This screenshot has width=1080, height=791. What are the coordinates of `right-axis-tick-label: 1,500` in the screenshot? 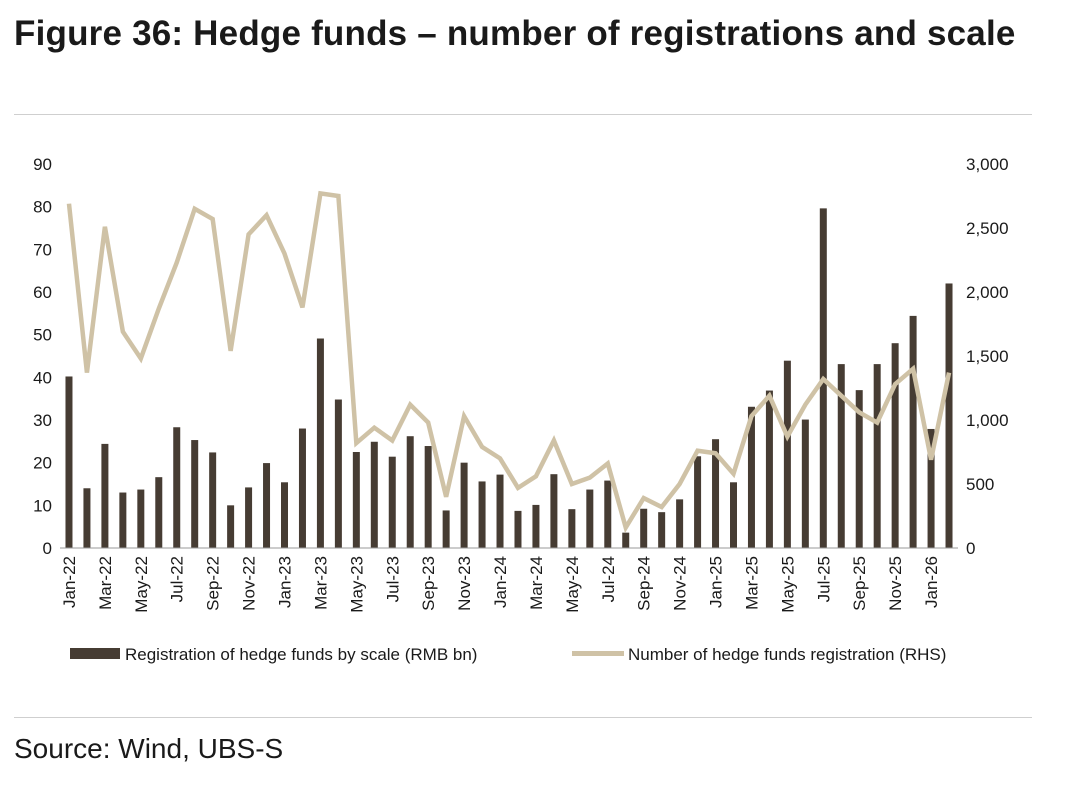 It's located at (987, 356).